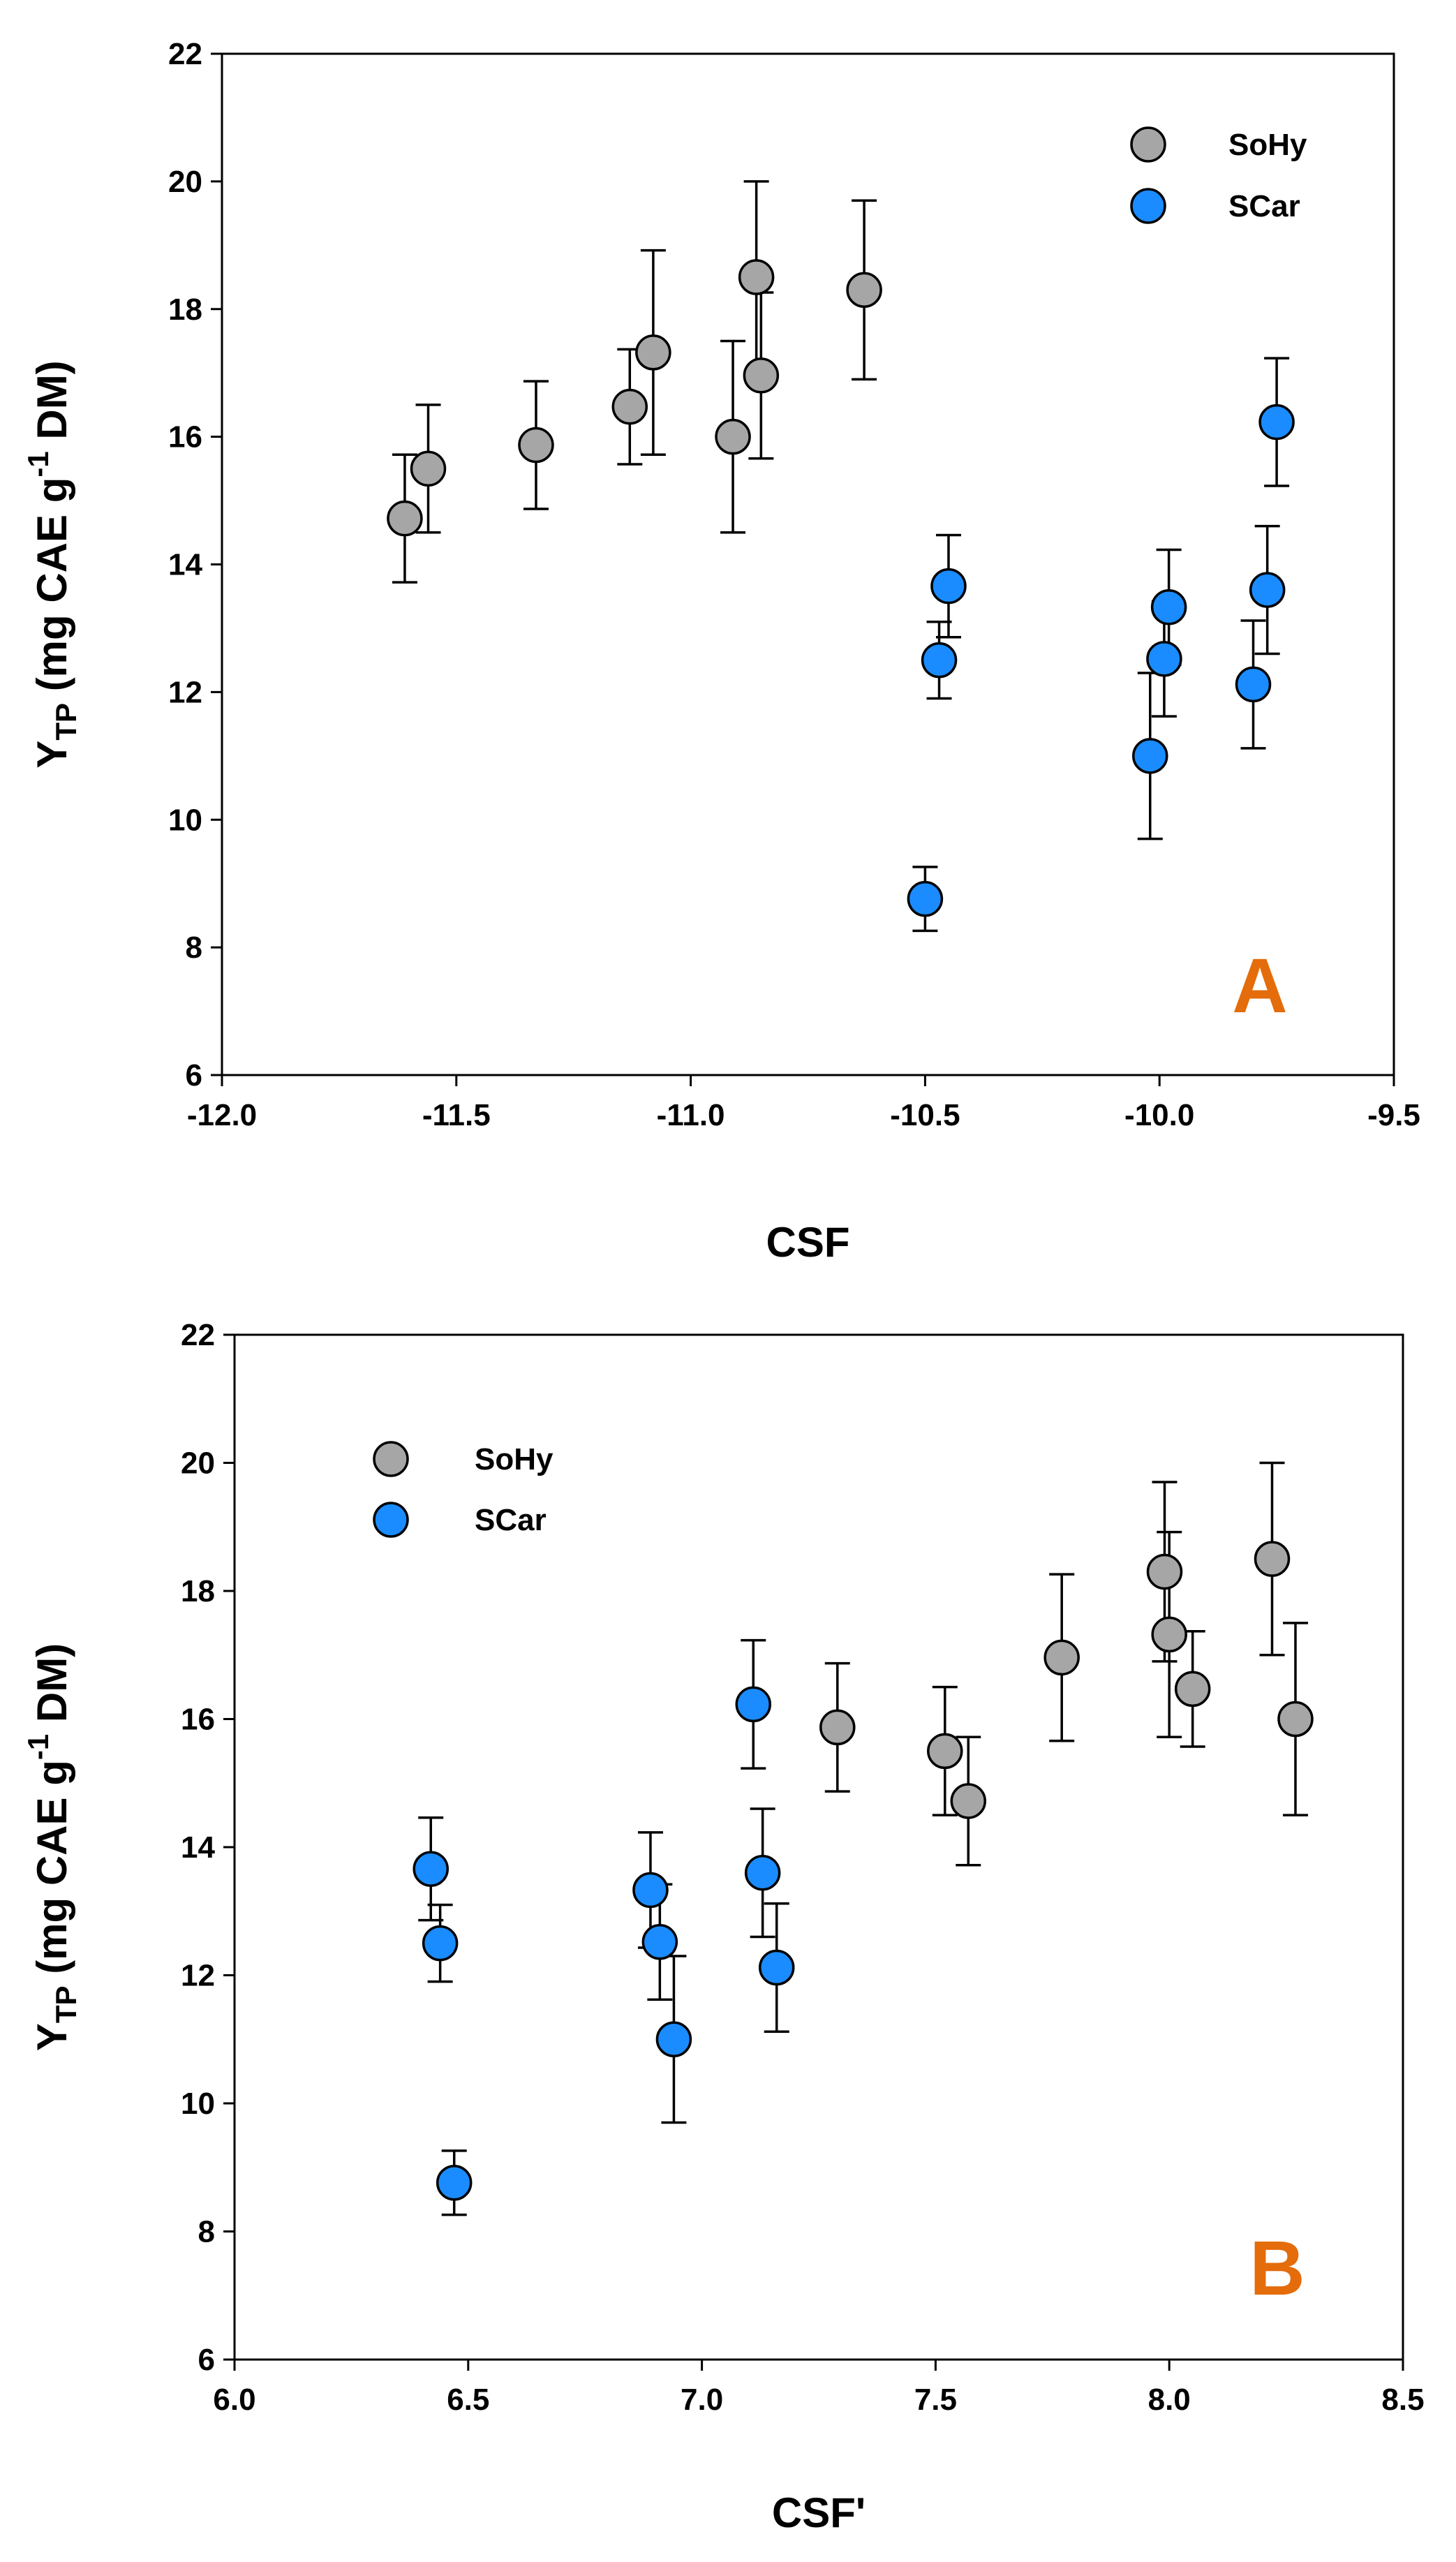 The image size is (1456, 2562). I want to click on x-tick-label: -10.5, so click(925, 1115).